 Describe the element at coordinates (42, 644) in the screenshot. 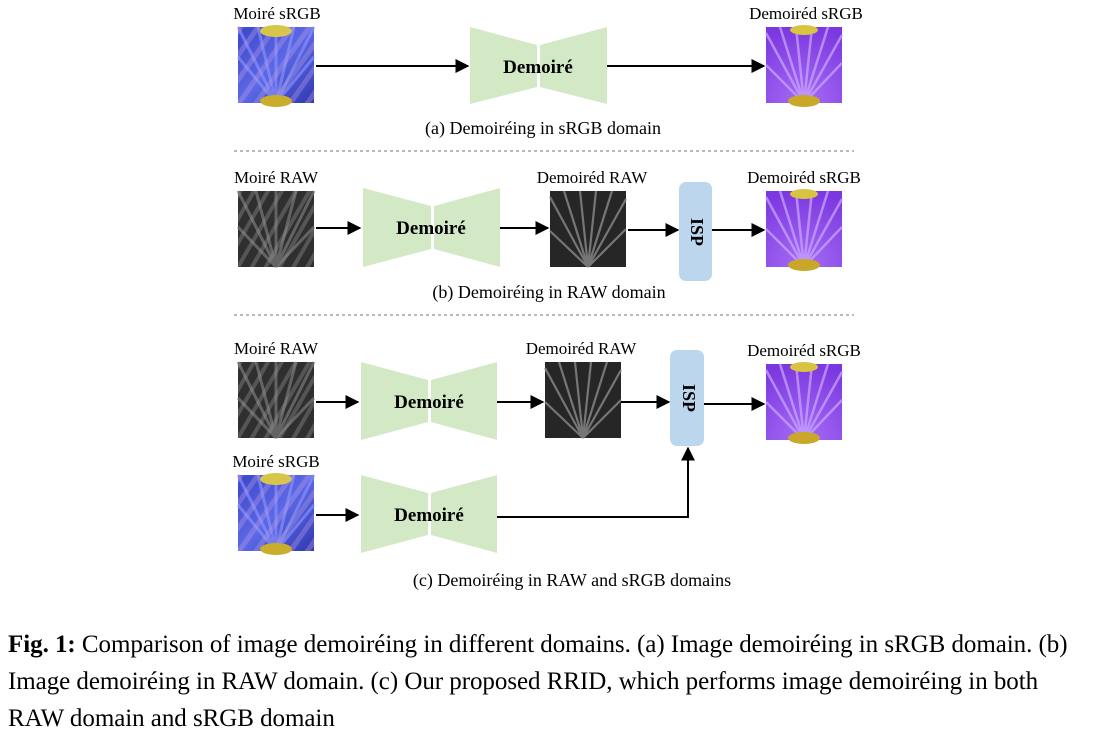

I see `figure-label: Fig. 1:` at that location.